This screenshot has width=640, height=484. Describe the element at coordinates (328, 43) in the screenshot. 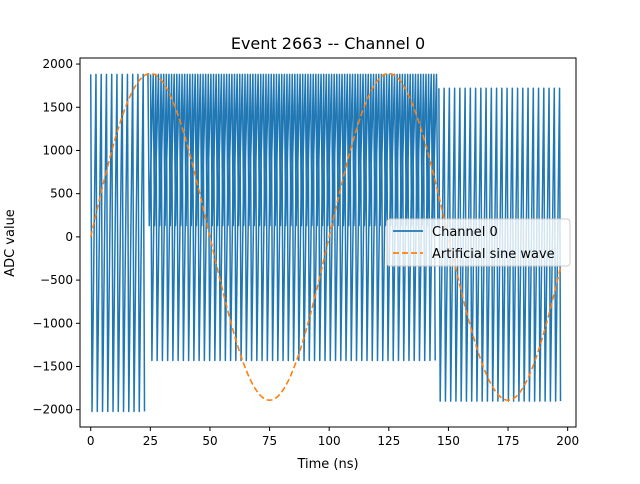

I see `chart-title: Event 2663 -- Channel 0` at that location.